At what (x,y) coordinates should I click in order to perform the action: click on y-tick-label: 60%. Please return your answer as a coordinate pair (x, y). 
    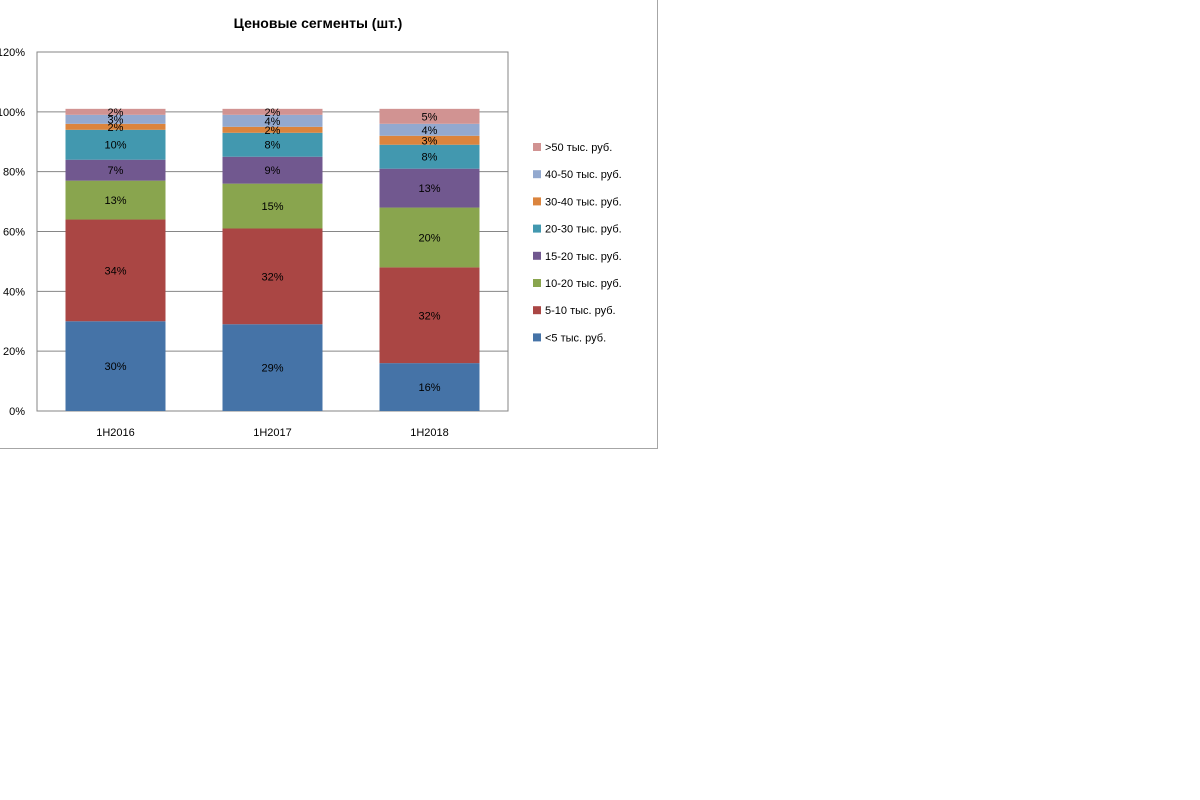
    Looking at the image, I should click on (14, 233).